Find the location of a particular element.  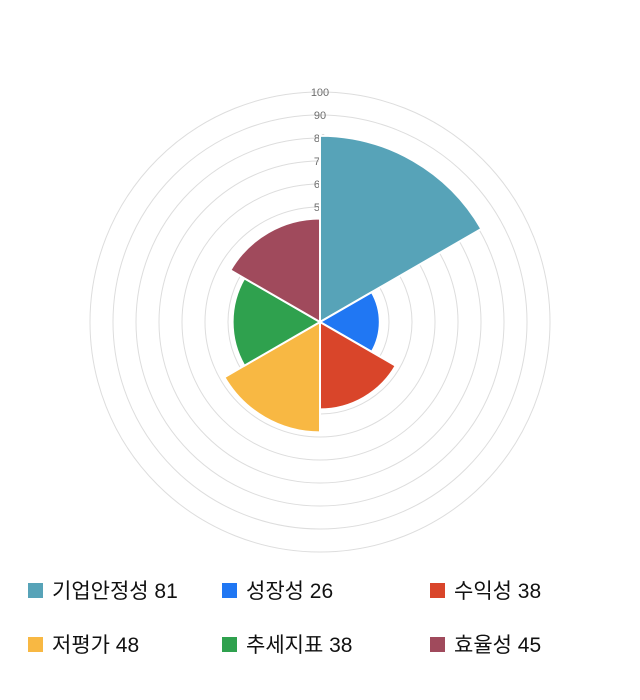

legend-label: 기업안정성 81 is located at coordinates (115, 591).